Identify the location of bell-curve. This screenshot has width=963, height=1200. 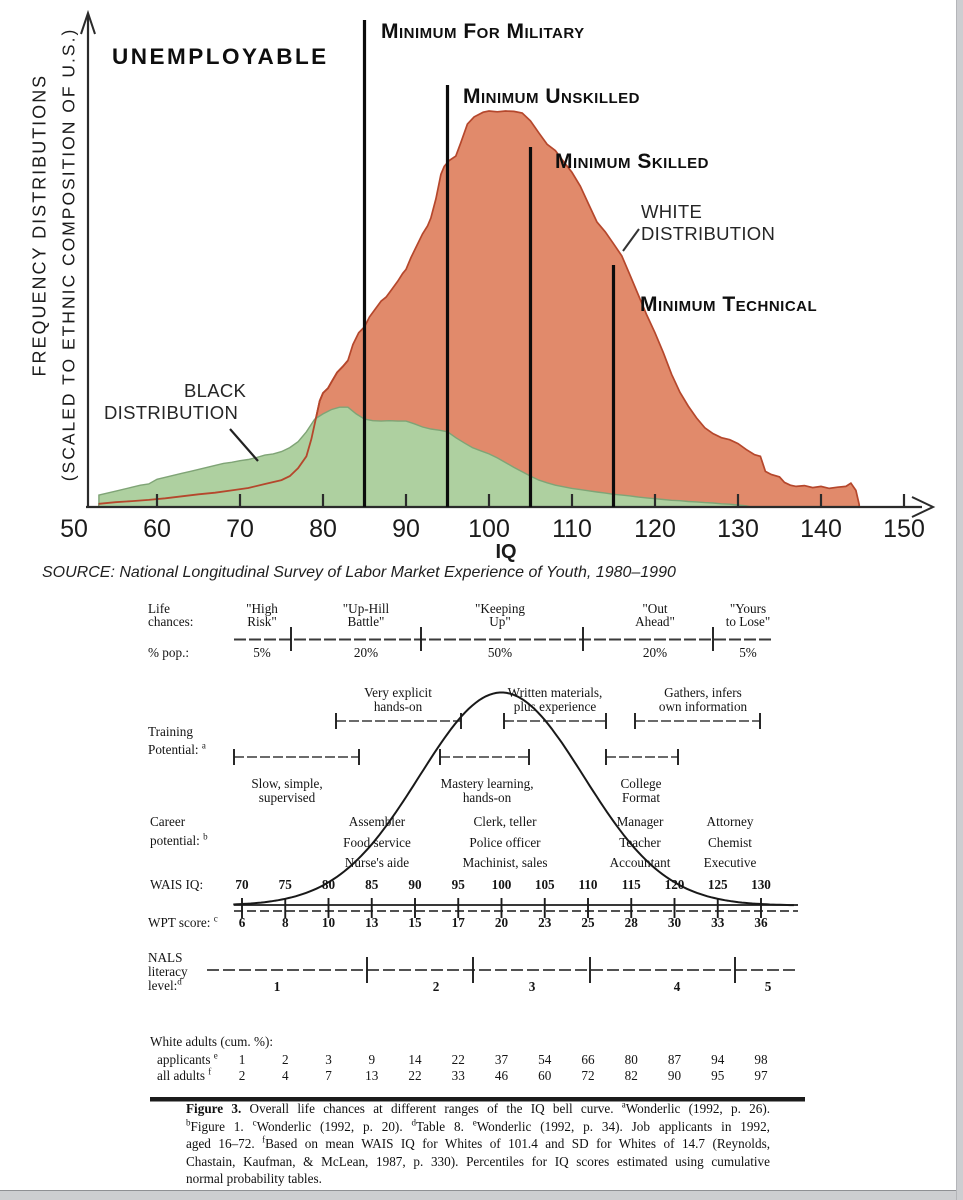
(513, 799).